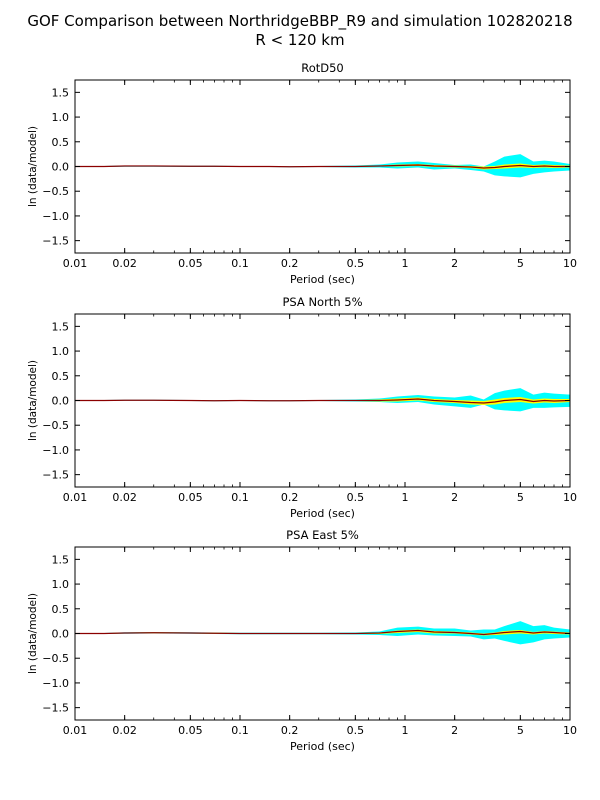 This screenshot has width=600, height=800. Describe the element at coordinates (290, 497) in the screenshot. I see `panel-psa-north-5-x-tick-label: 0.2` at that location.